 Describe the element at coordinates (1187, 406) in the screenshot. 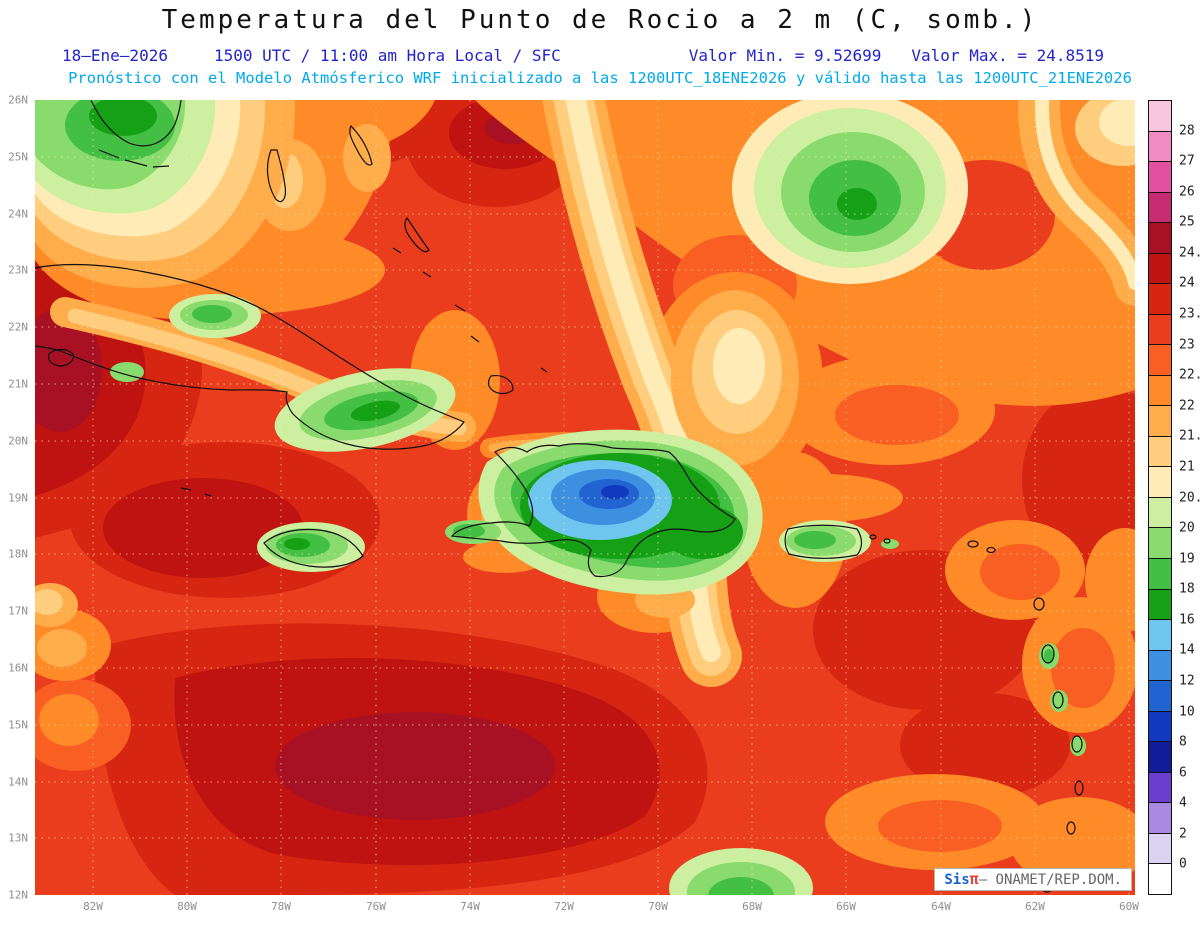

I see `colorbar-label: 22` at that location.